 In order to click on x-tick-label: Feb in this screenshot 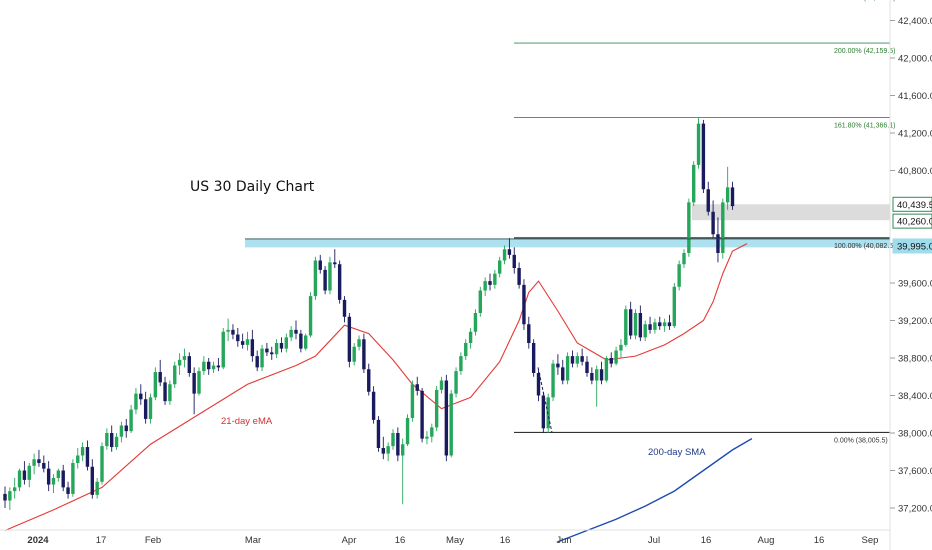, I will do `click(153, 540)`.